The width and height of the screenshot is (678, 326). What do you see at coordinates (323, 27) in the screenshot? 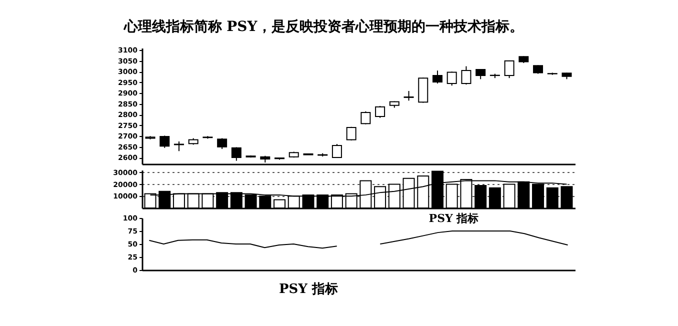
I see `chart-title: 心理线指标简称 PSY，是反映投资者心理预期的一种技术指标。` at bounding box center [323, 27].